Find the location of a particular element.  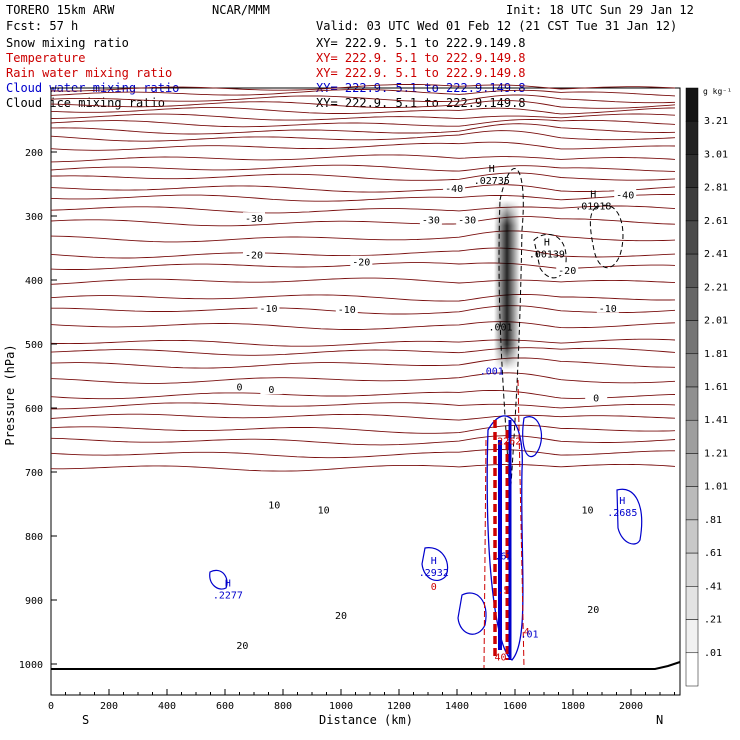

x-tick-label: 1800 is located at coordinates (573, 706).